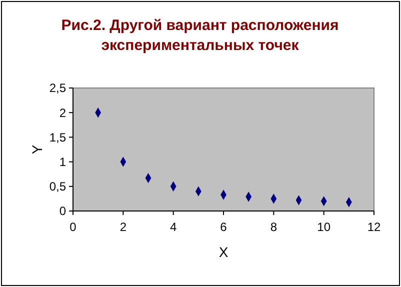  Describe the element at coordinates (173, 227) in the screenshot. I see `x-tick-label: 4` at that location.